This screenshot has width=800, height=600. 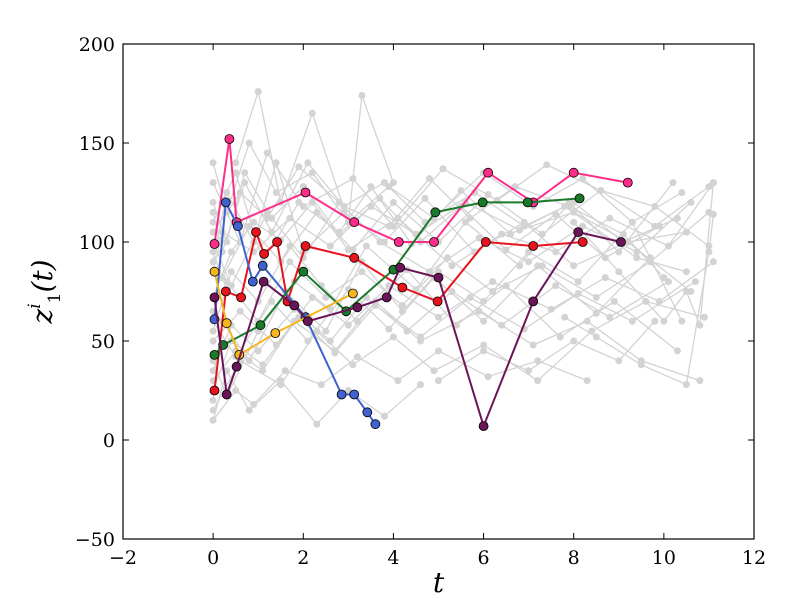 What do you see at coordinates (103, 342) in the screenshot?
I see `y-tick-label: 50` at bounding box center [103, 342].